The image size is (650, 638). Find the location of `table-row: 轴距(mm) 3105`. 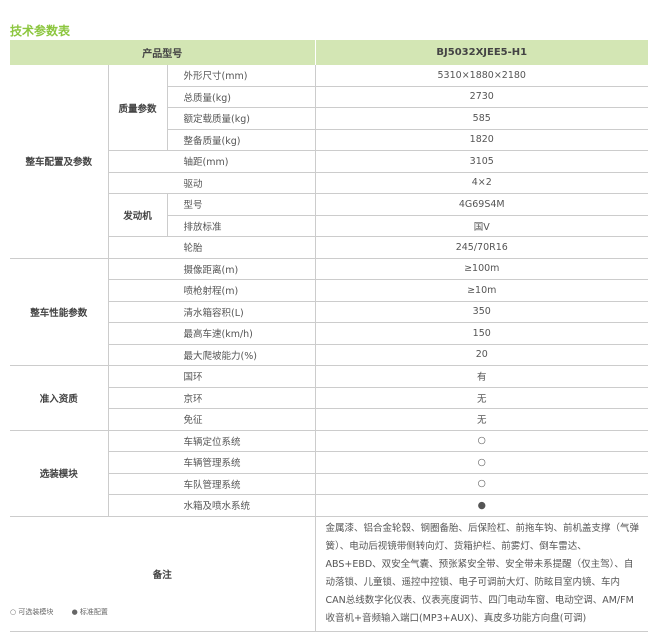

table-row: 轴距(mm) 3105 is located at coordinates (329, 161).